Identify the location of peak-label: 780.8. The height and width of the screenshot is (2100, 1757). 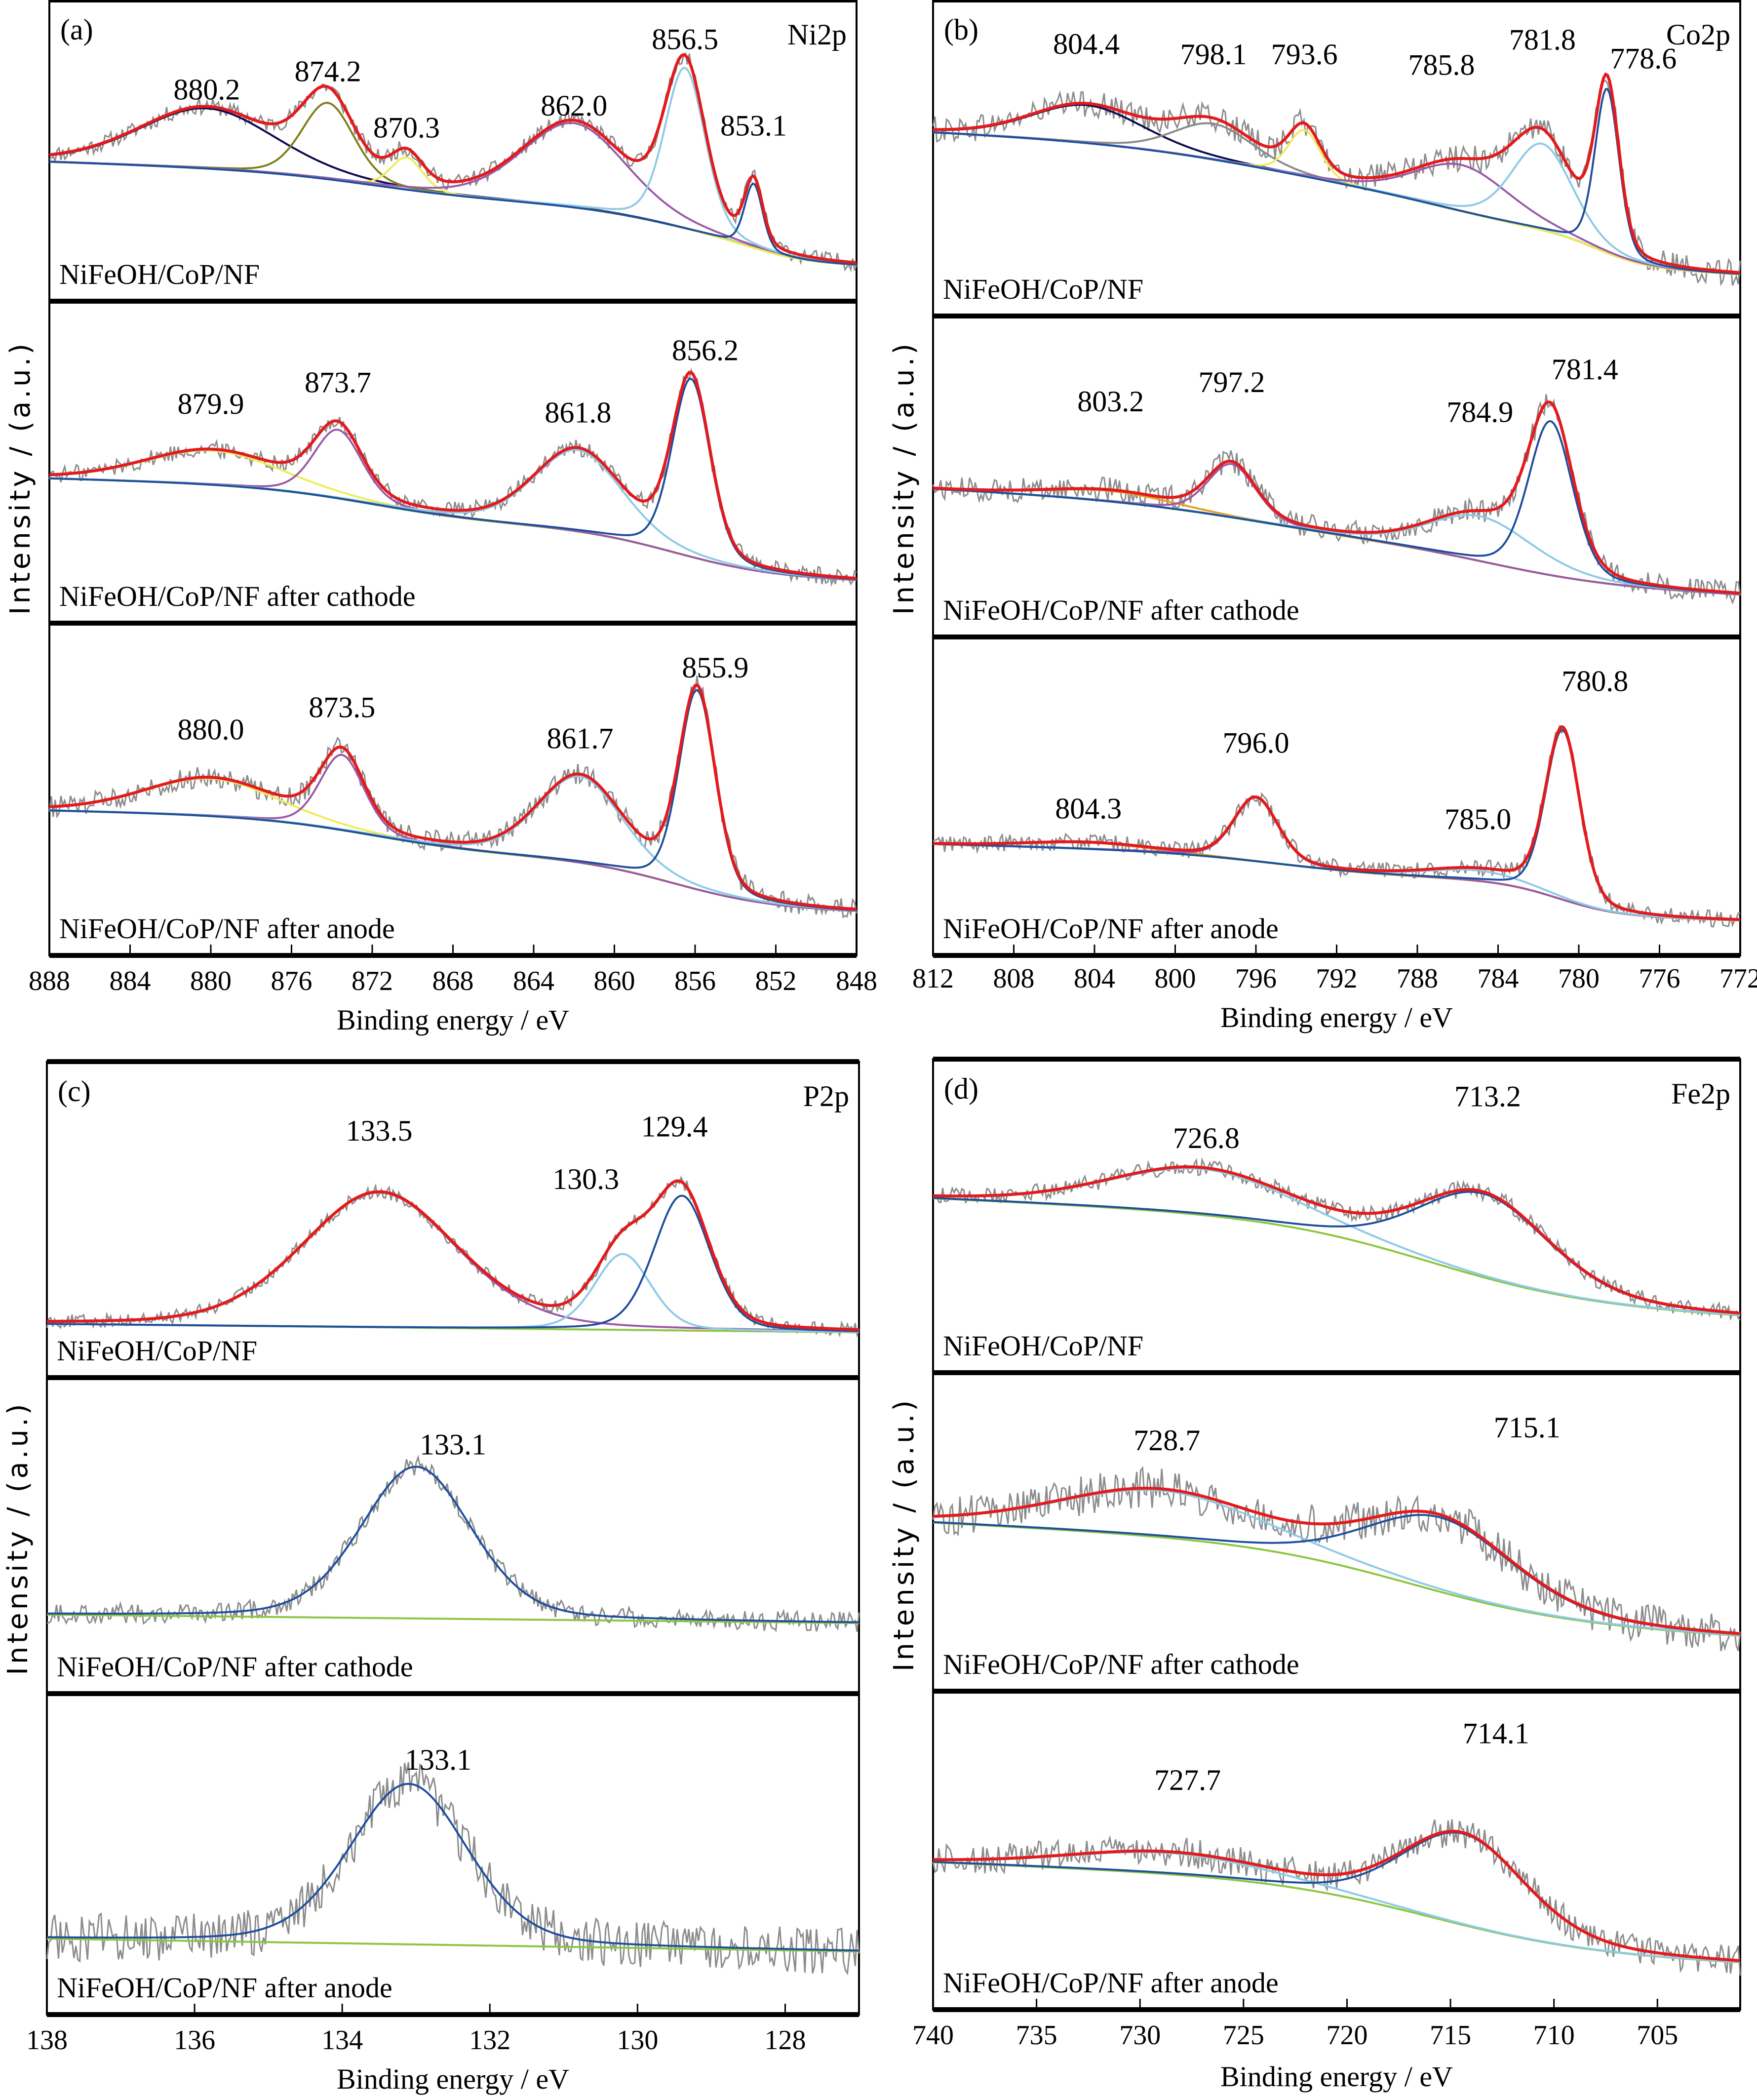
(1595, 681).